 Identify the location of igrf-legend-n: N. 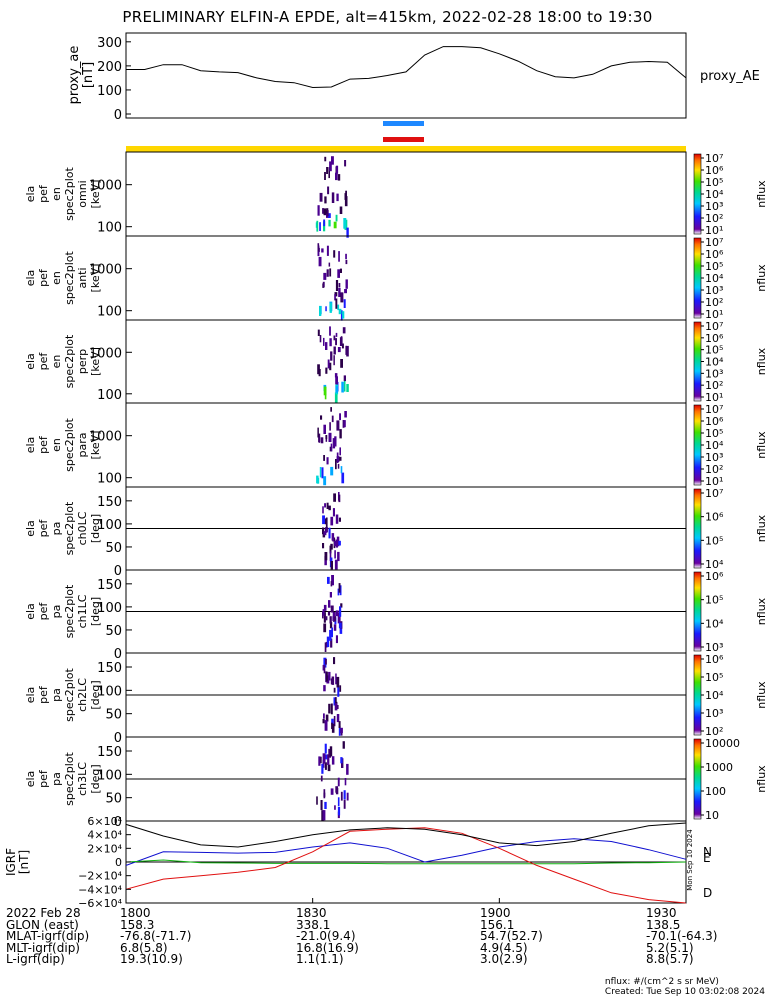
(707, 852).